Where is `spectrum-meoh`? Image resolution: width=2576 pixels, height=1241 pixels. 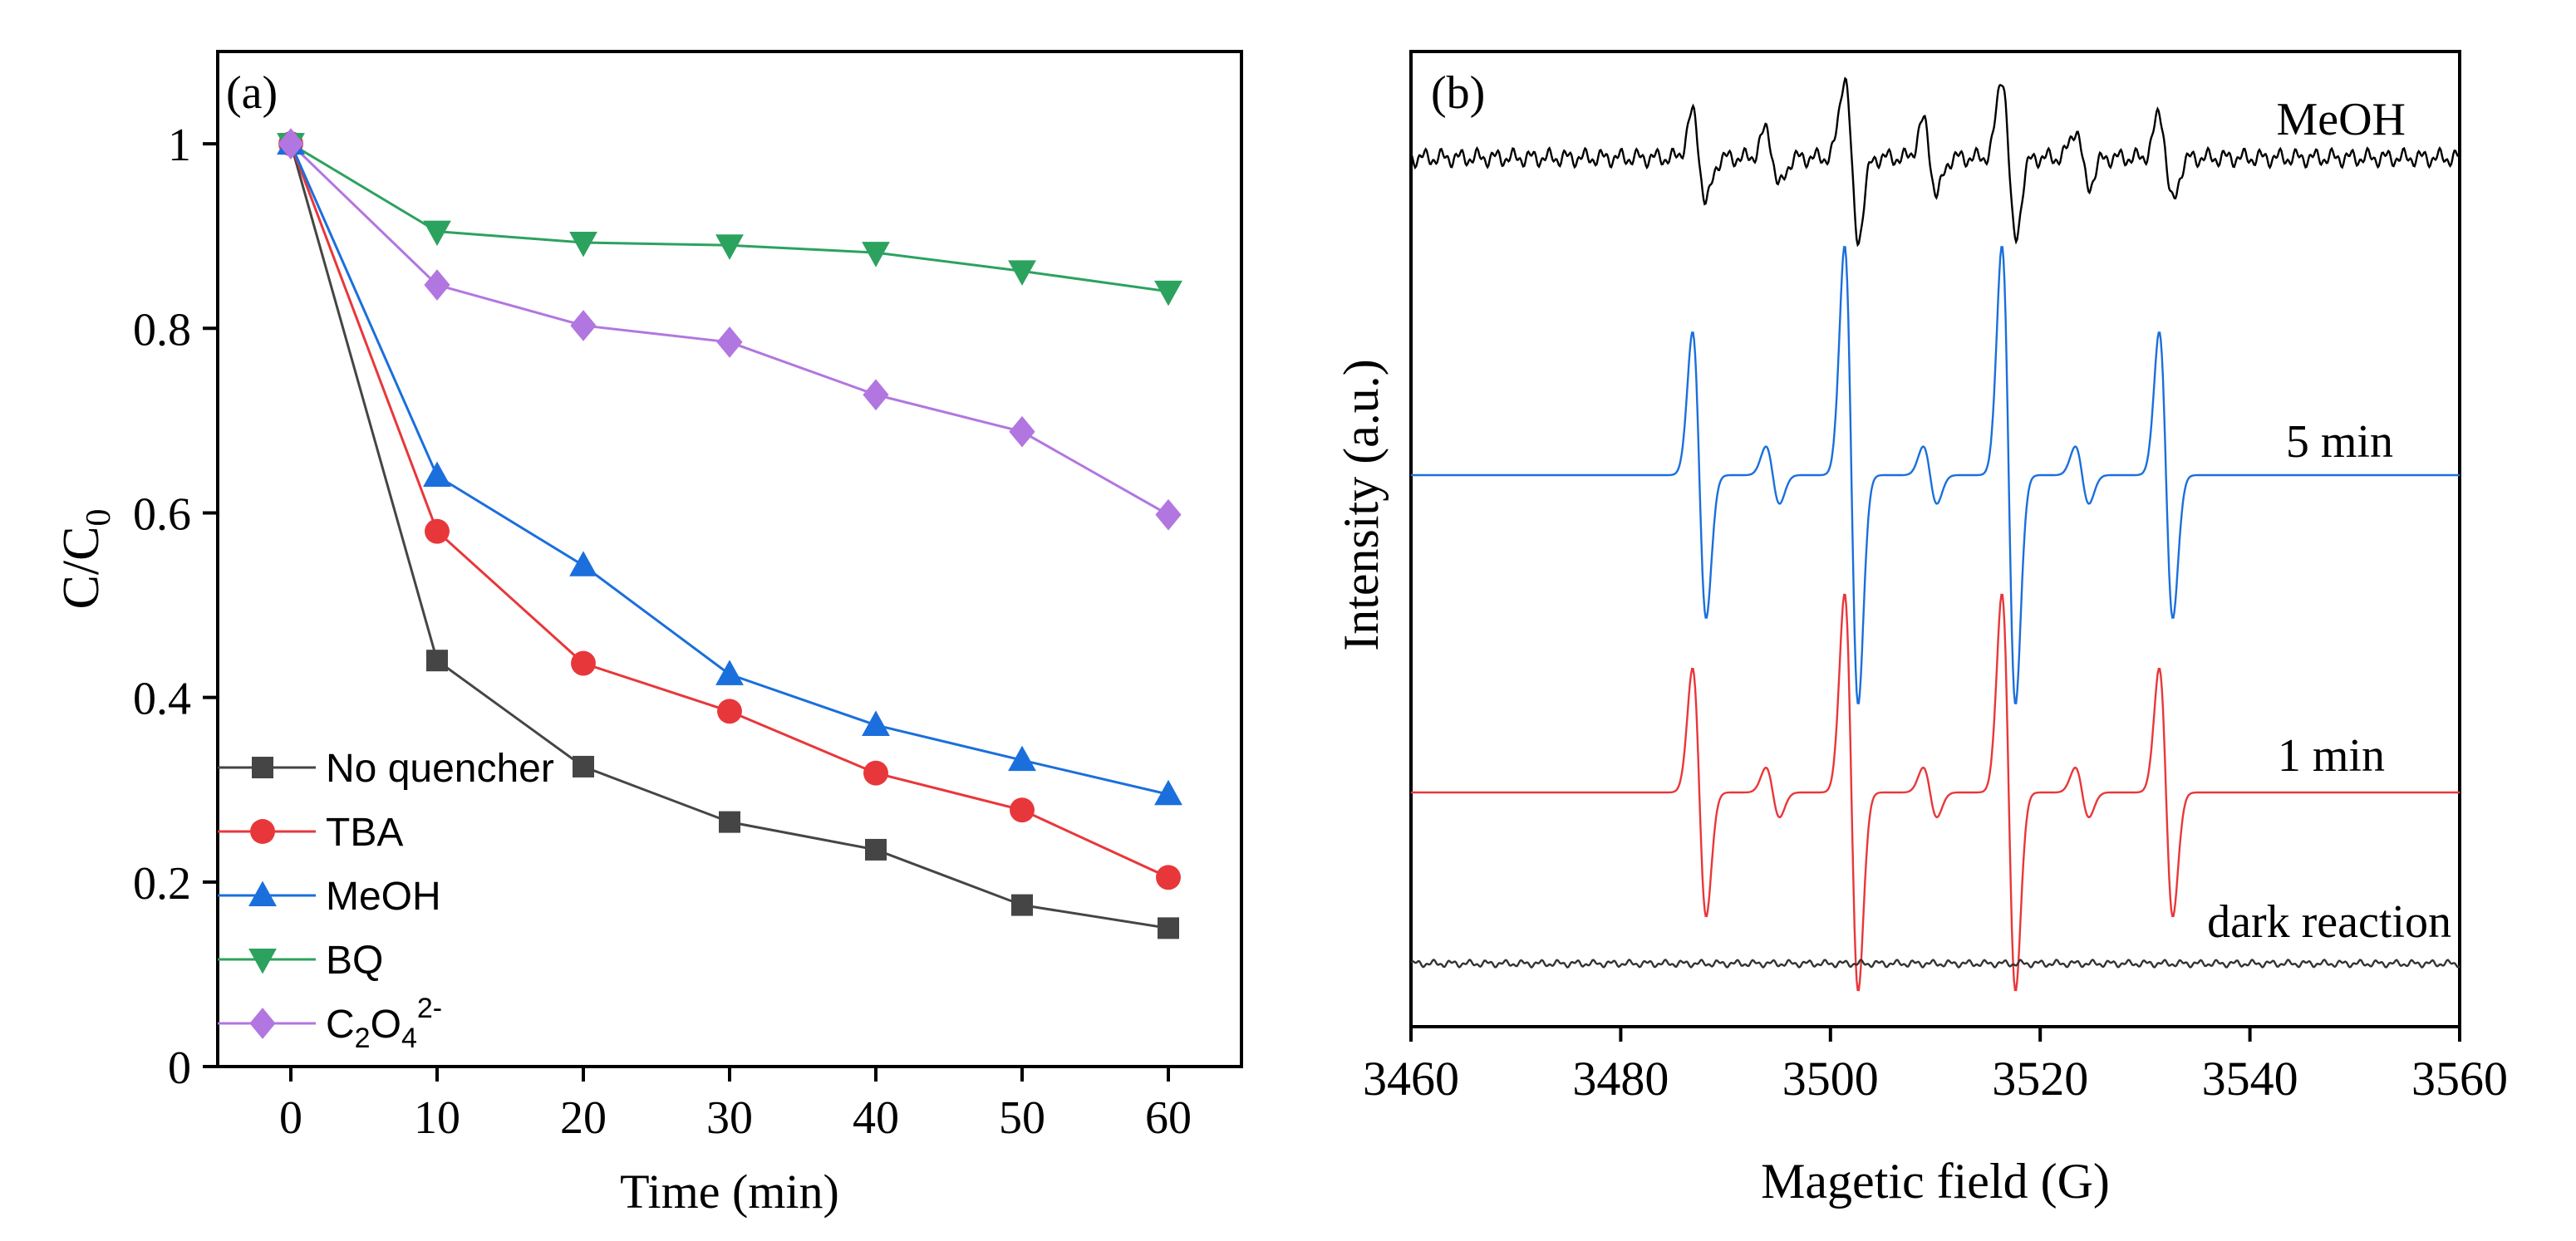 spectrum-meoh is located at coordinates (1935, 162).